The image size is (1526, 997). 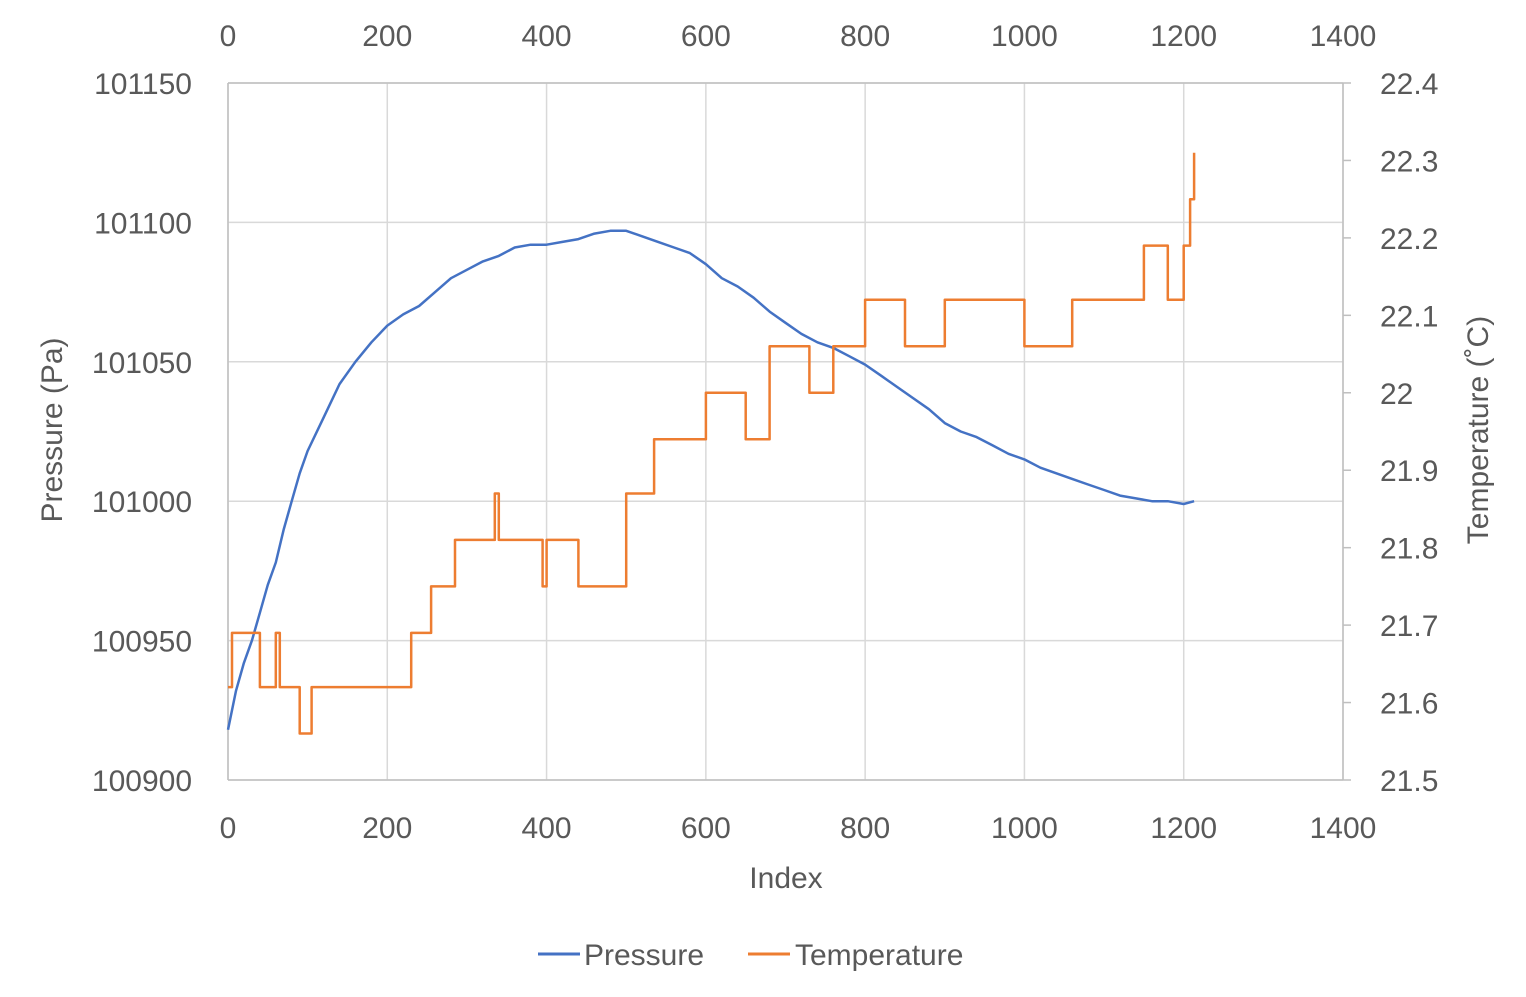 I want to click on x-secondary-tick-label: 400, so click(x=547, y=36).